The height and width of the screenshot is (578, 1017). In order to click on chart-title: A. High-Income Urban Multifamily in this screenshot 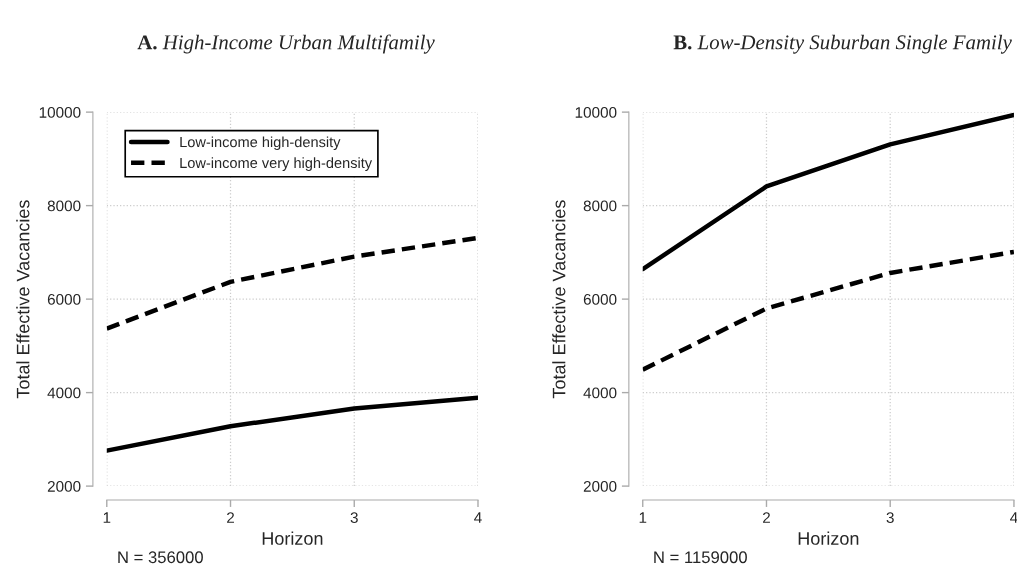, I will do `click(286, 44)`.